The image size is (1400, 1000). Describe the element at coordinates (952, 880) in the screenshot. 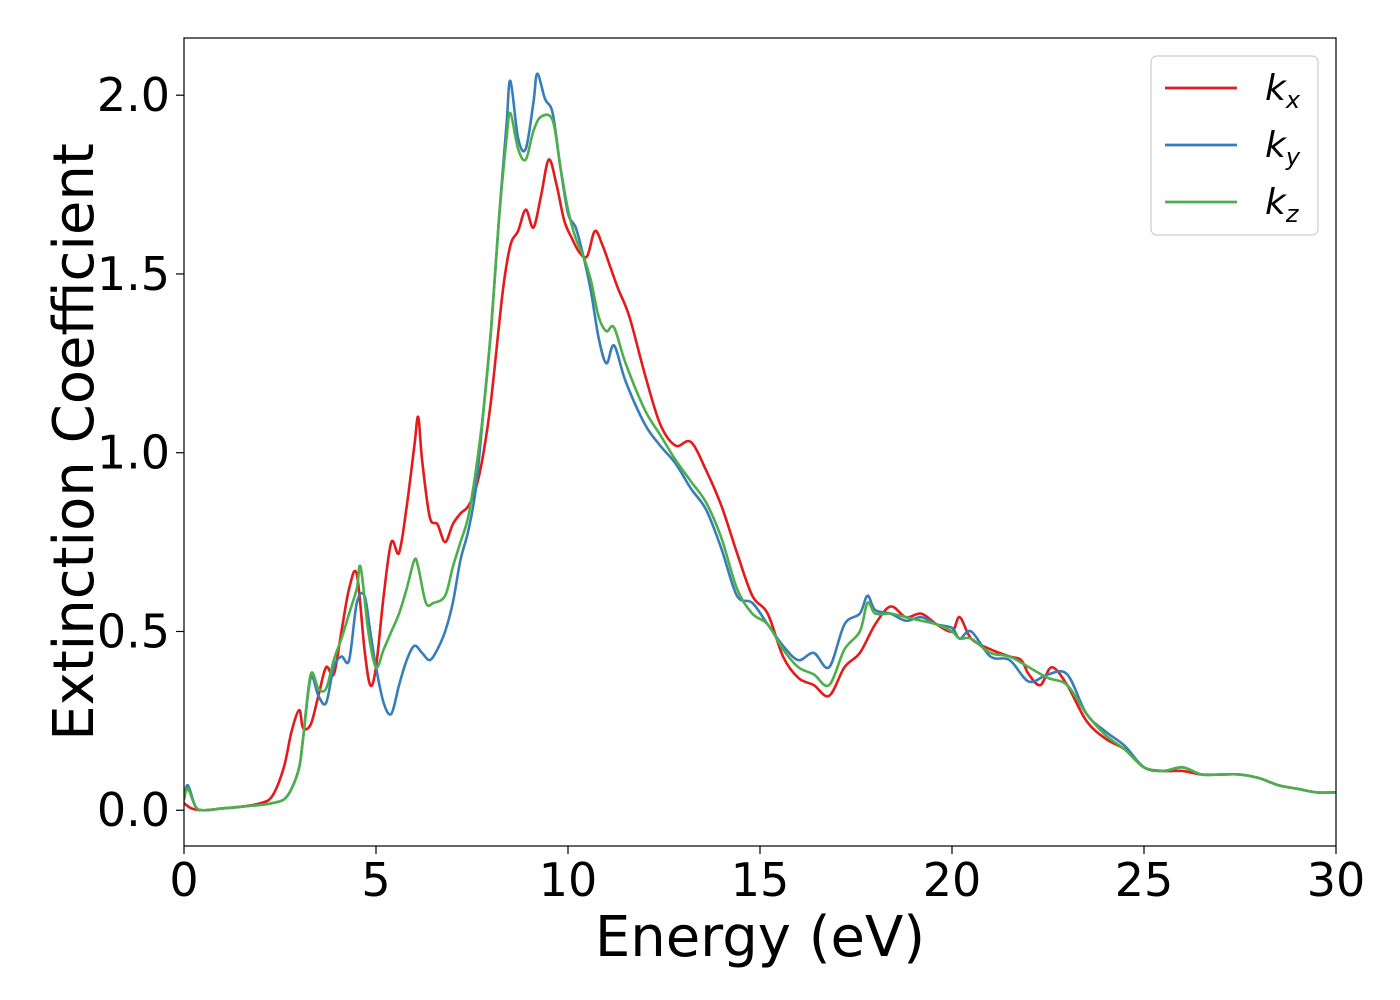

I see `x-tick-label: 20` at that location.